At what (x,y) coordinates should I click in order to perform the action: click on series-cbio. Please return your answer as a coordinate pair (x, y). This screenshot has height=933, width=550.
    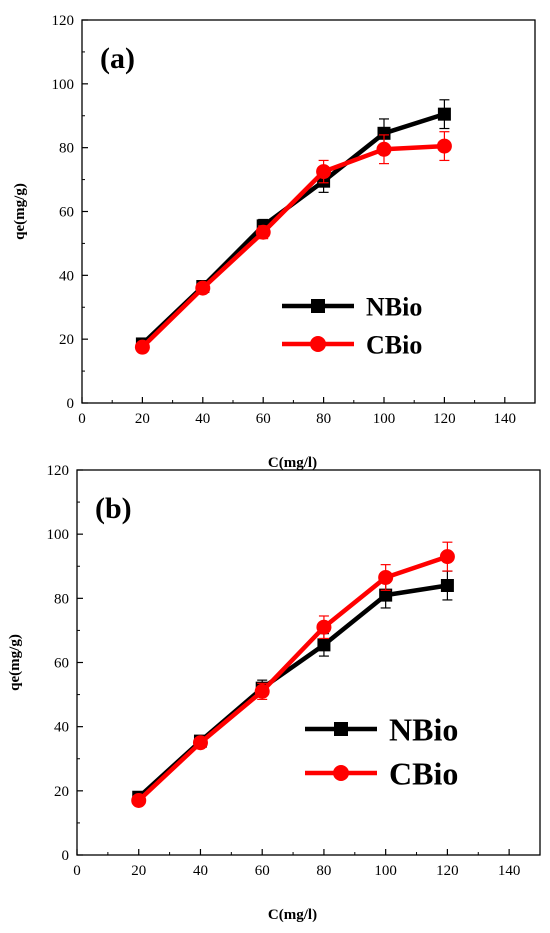
    Looking at the image, I should click on (293, 243).